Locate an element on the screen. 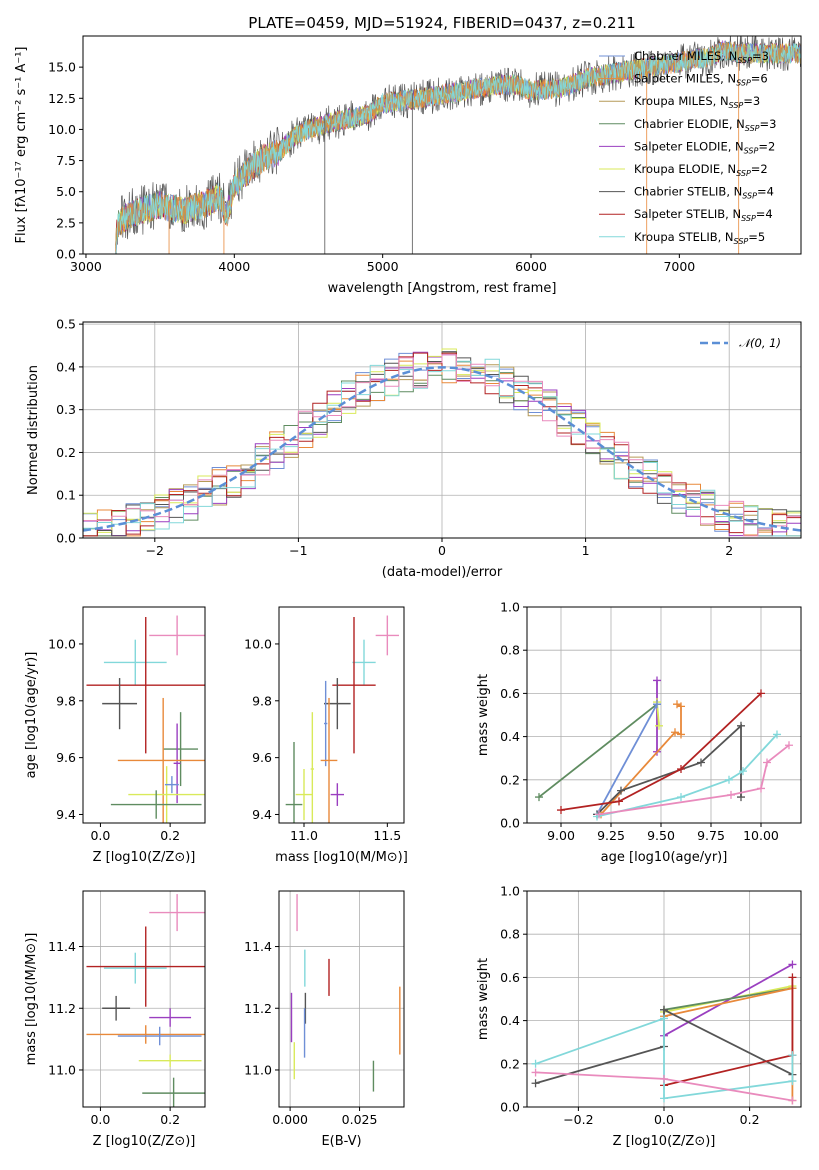 This screenshot has height=1170, width=819. spectrum-legend-label: Chabrier MILES, NSSP=3 is located at coordinates (701, 57).